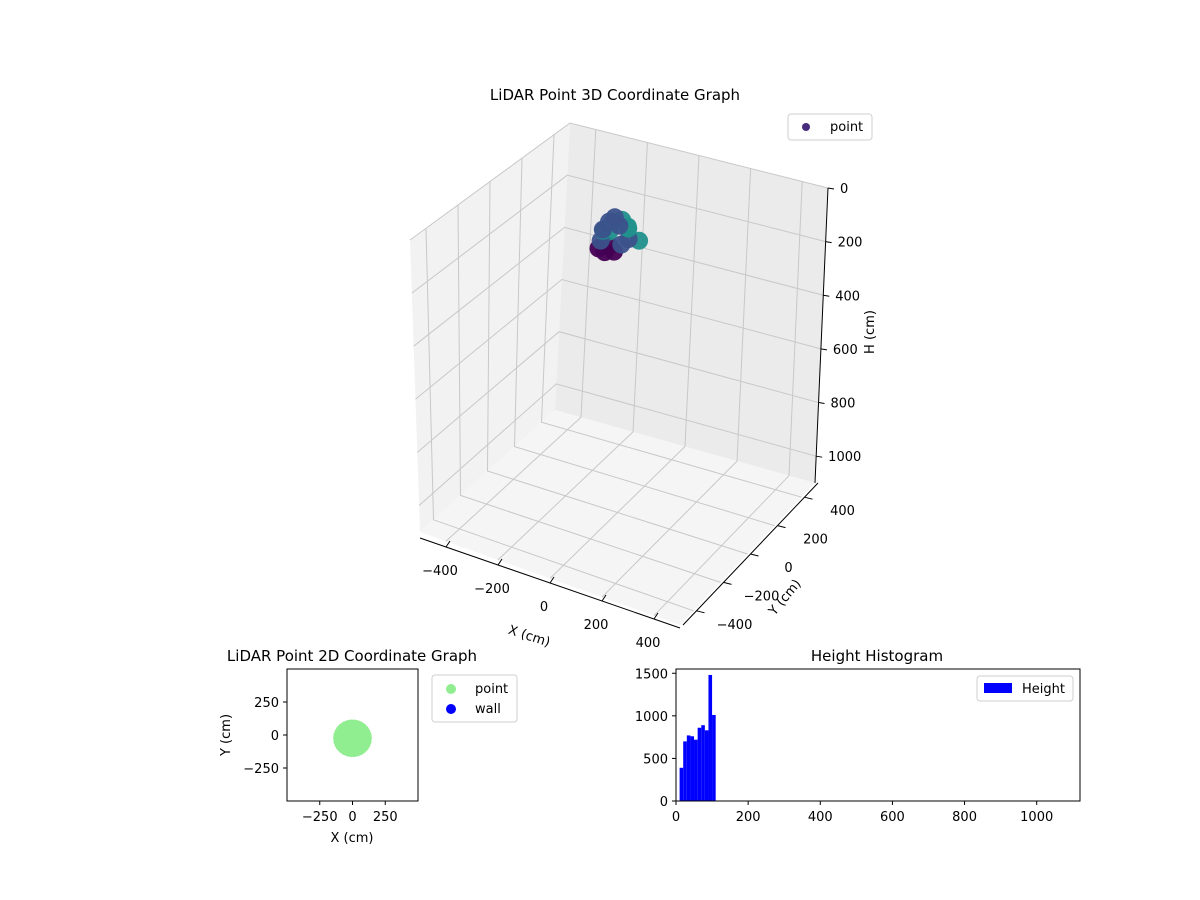 This screenshot has height=900, width=1200. I want to click on legend-histogram-frame, so click(1025, 688).